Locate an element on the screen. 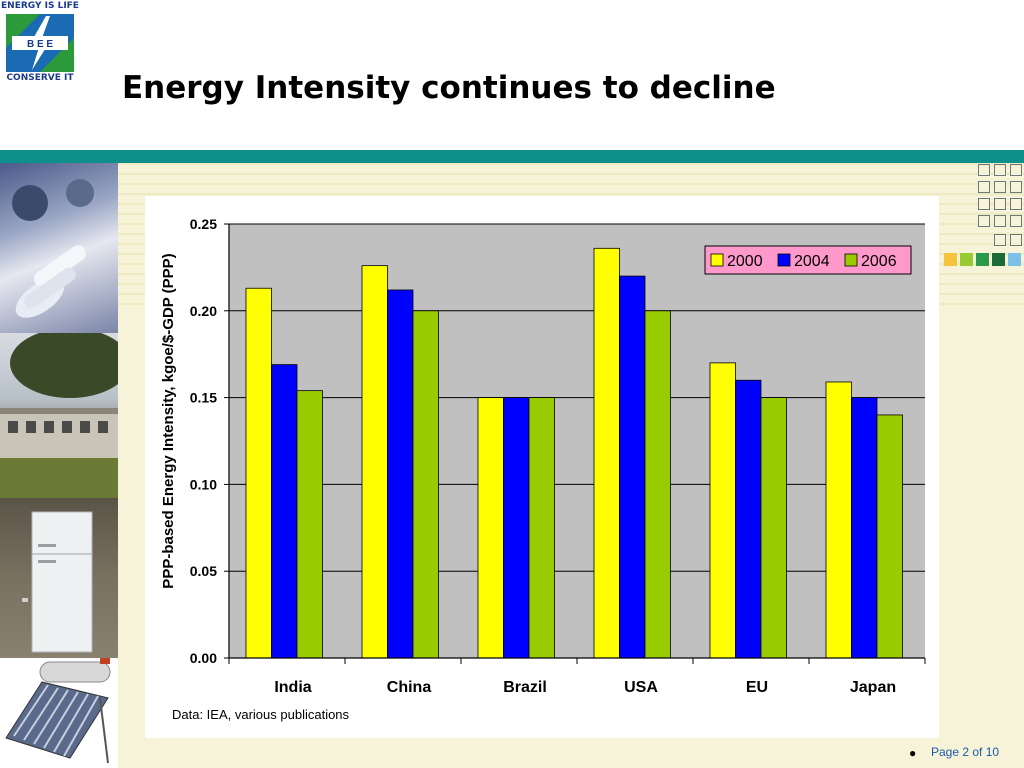 This screenshot has height=768, width=1024. bar-usa-2006 is located at coordinates (657, 484).